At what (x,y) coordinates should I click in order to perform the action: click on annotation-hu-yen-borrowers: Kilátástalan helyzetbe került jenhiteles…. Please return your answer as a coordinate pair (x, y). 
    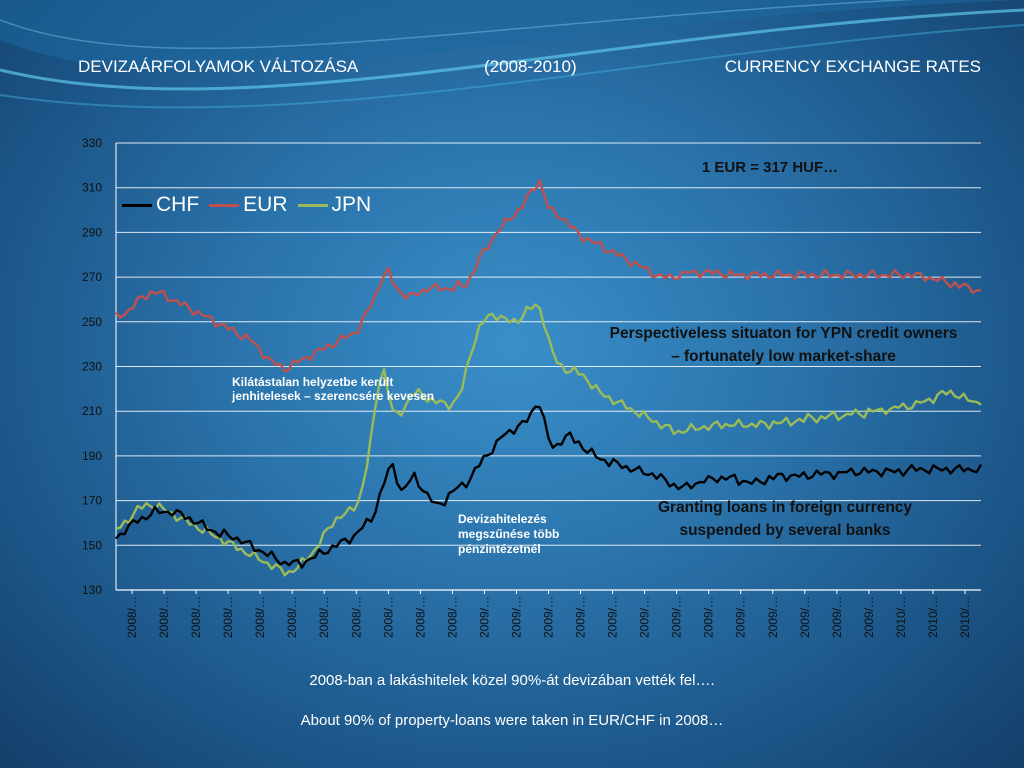
    Looking at the image, I should click on (333, 389).